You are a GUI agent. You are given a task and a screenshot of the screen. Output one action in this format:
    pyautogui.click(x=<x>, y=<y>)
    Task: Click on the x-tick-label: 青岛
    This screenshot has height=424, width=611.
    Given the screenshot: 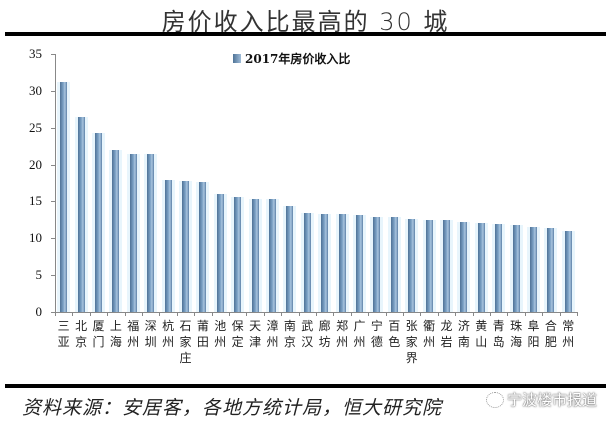 What is the action you would take?
    pyautogui.click(x=498, y=334)
    